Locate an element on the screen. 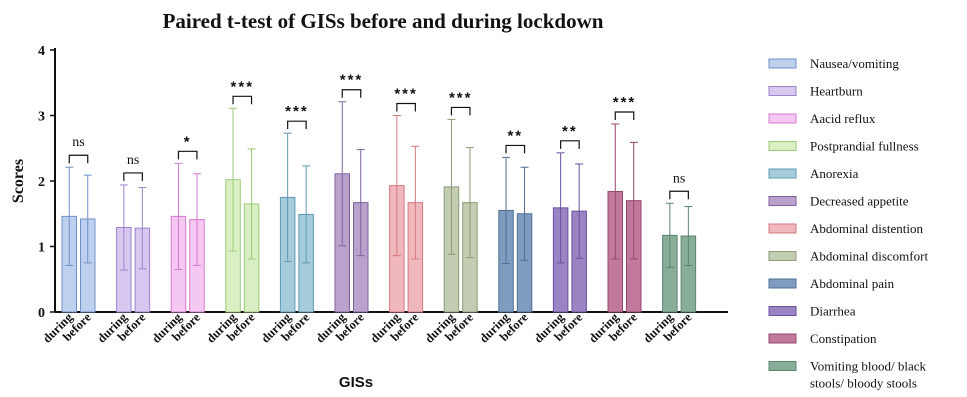 Image resolution: width=967 pixels, height=397 pixels. x-axis-label: GISs is located at coordinates (356, 382).